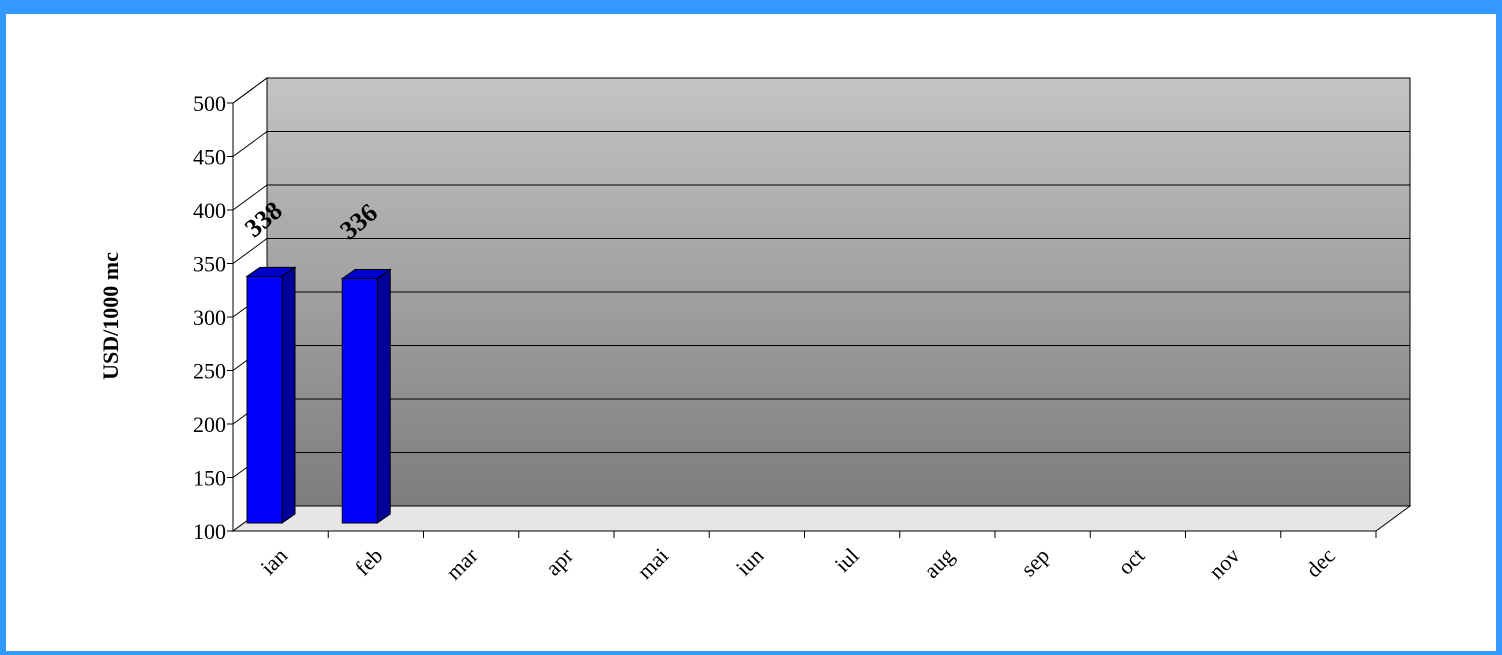  Describe the element at coordinates (273, 561) in the screenshot. I see `x-tick-label: ian` at that location.